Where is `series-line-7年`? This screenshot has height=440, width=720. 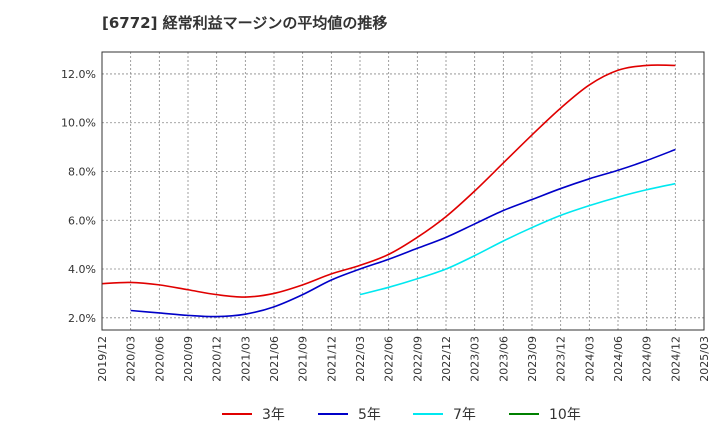
series-line-7年 is located at coordinates (517, 239).